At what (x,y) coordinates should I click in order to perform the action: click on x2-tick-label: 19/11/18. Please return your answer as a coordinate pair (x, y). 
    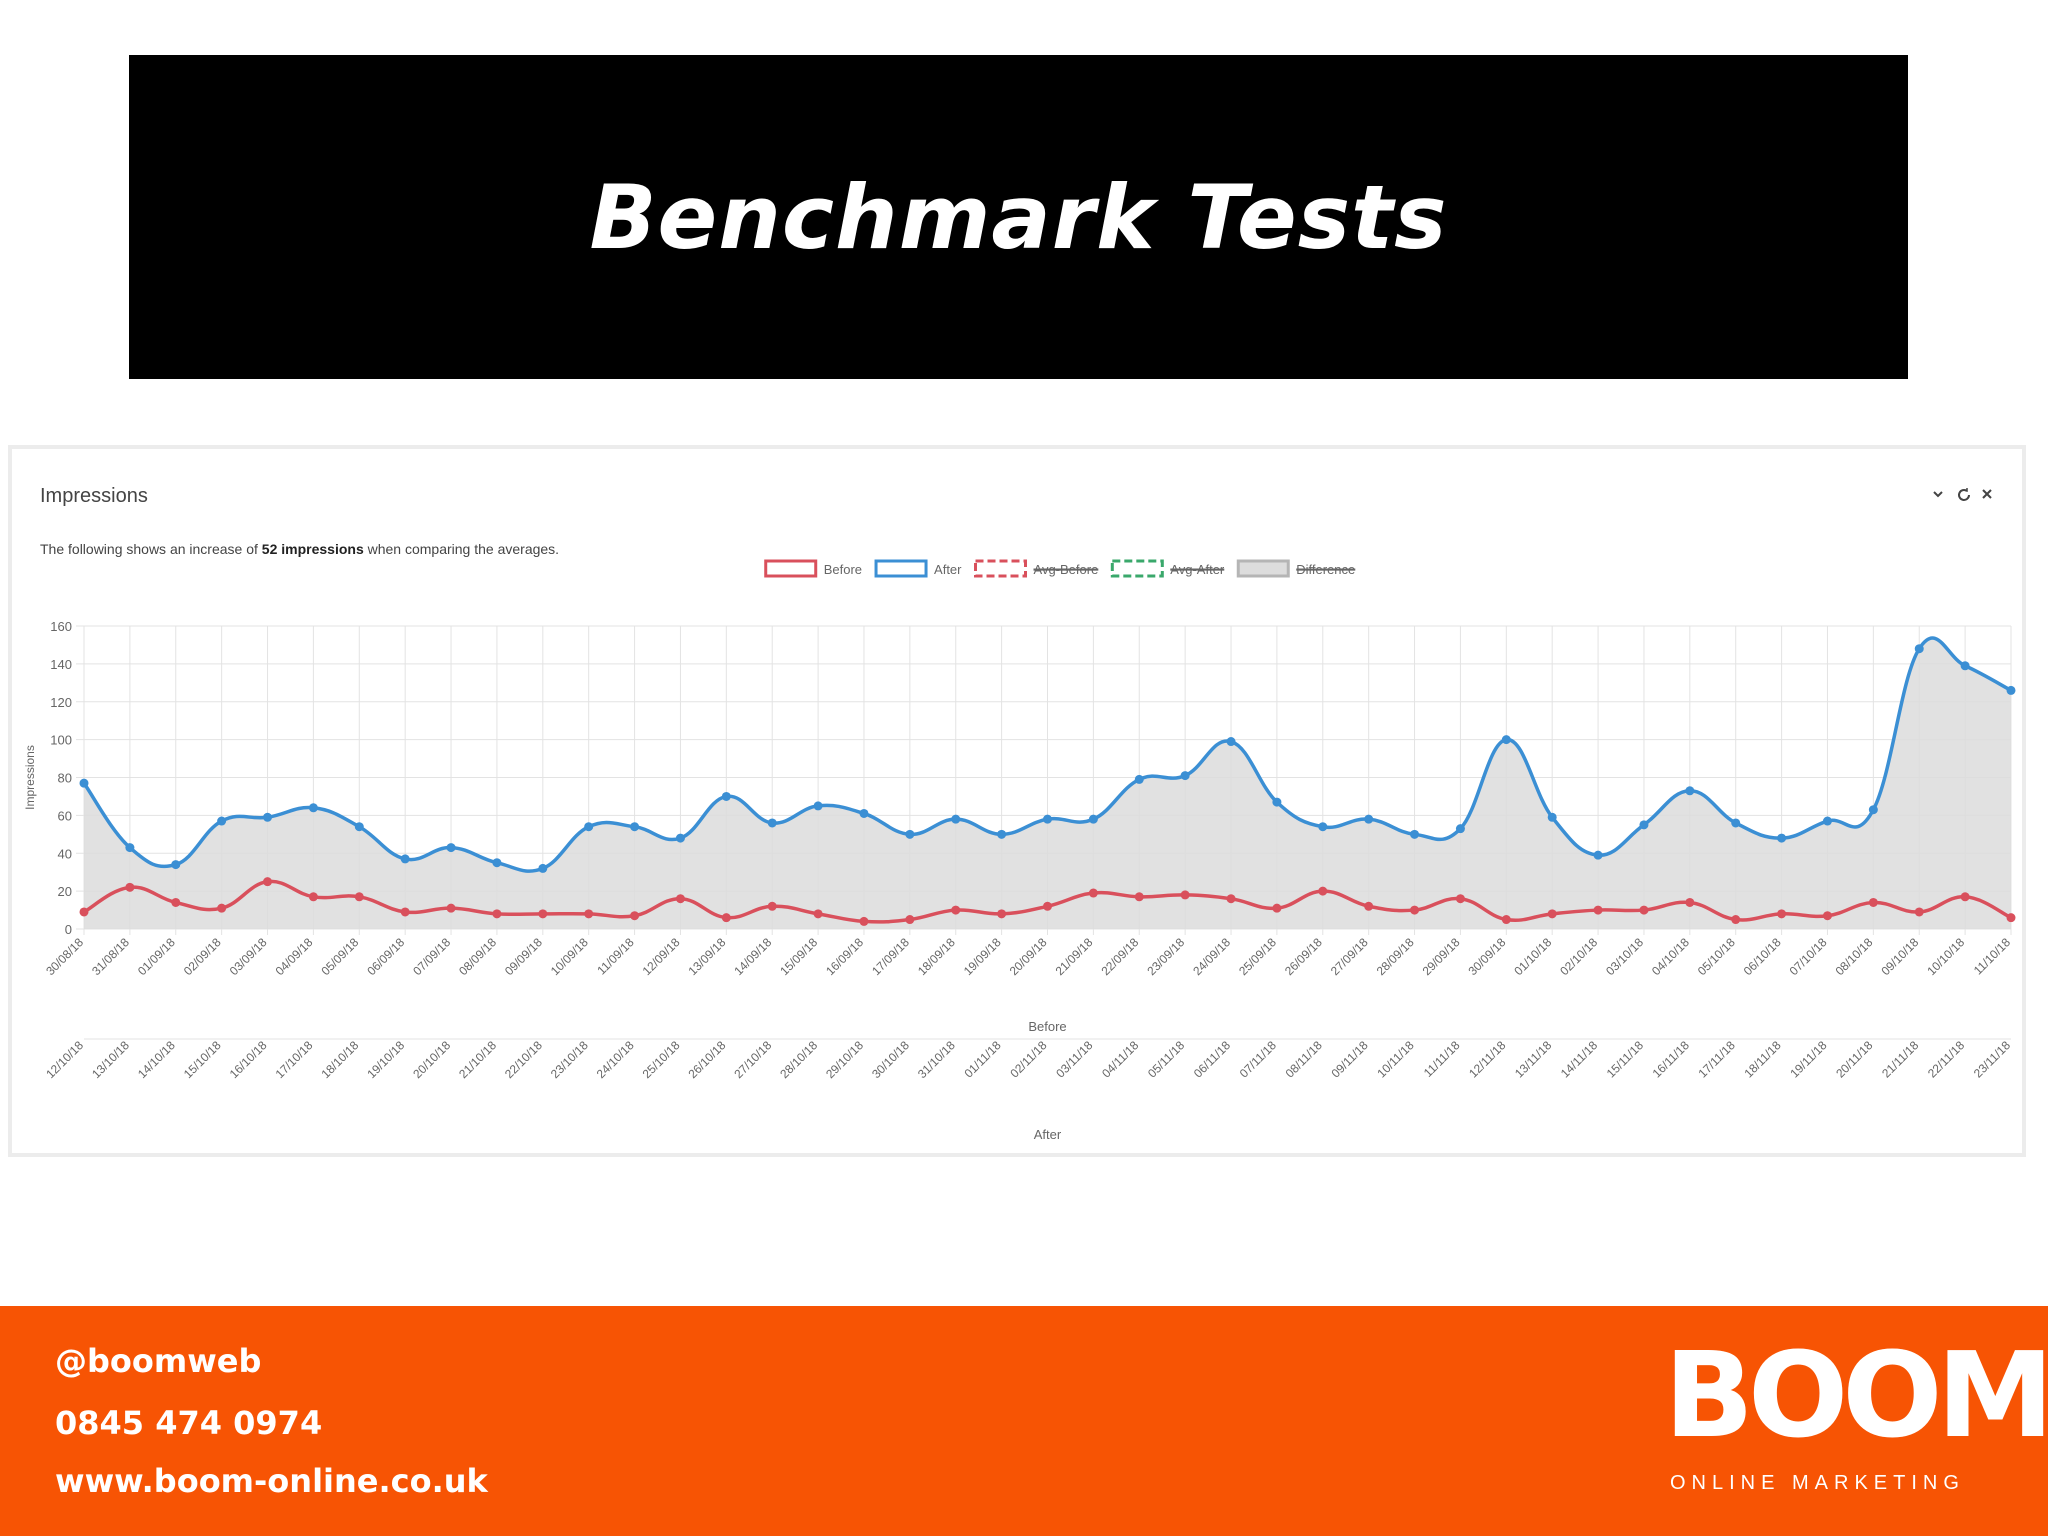
    Looking at the image, I should click on (1808, 1059).